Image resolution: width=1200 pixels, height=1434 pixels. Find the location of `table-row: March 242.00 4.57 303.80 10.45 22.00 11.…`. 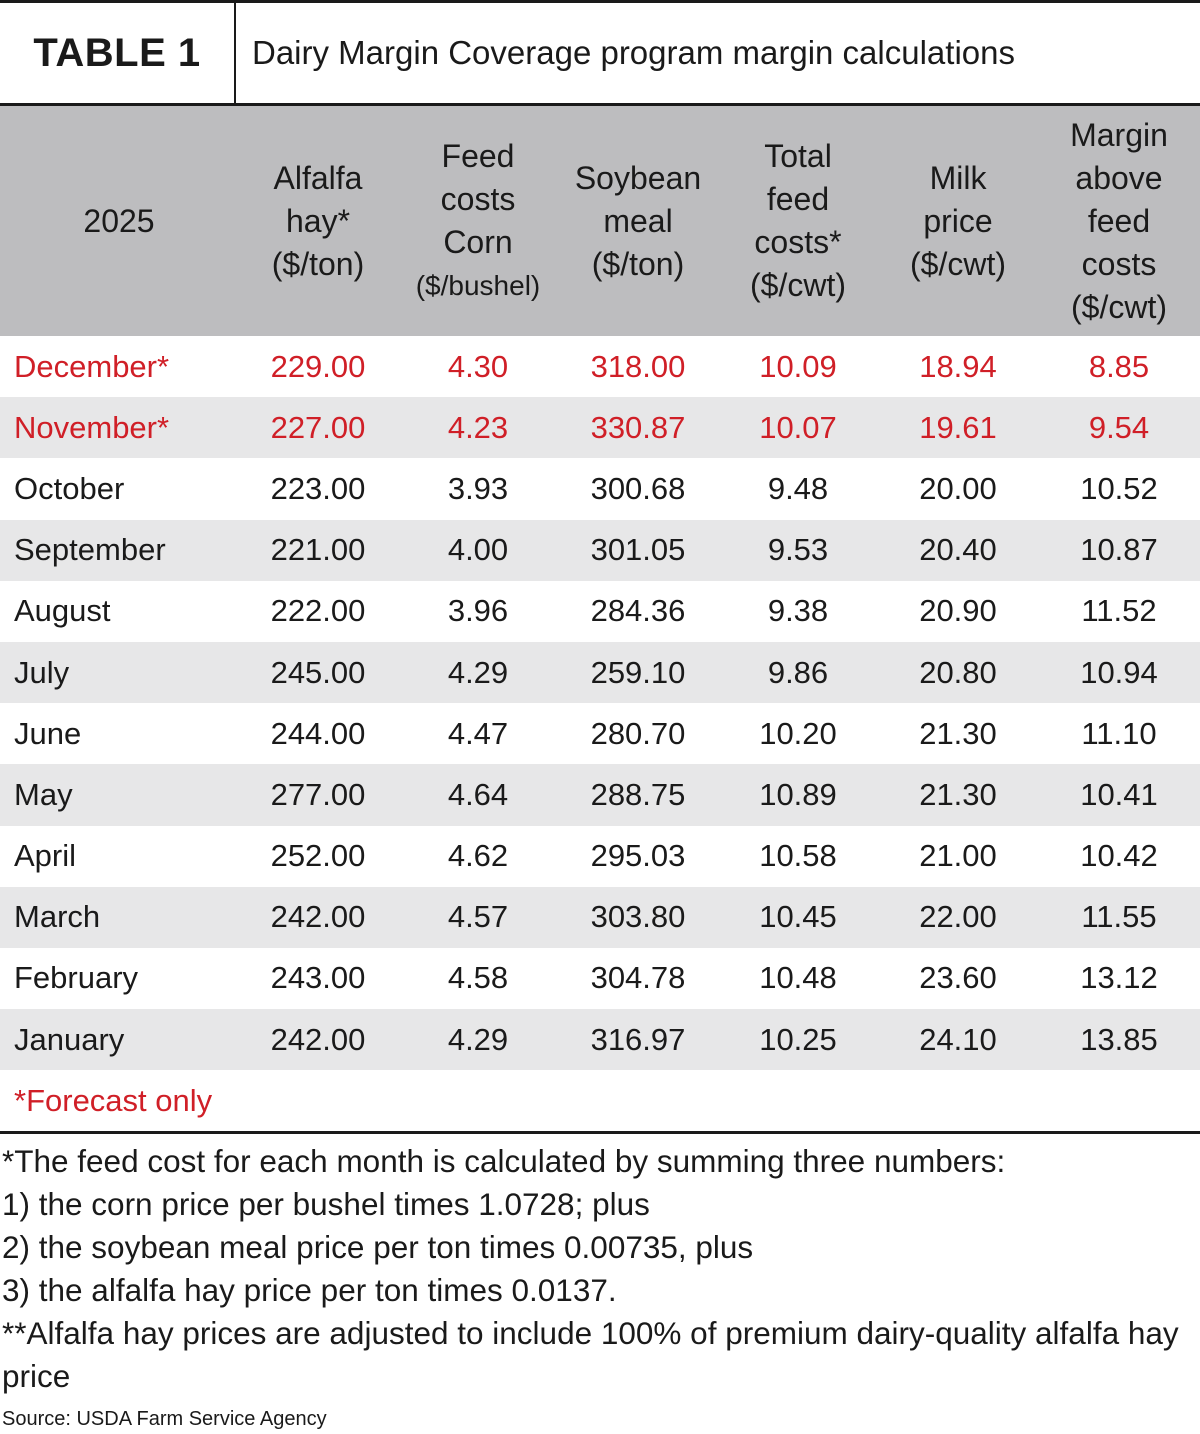

table-row: March 242.00 4.57 303.80 10.45 22.00 11.… is located at coordinates (600, 917).